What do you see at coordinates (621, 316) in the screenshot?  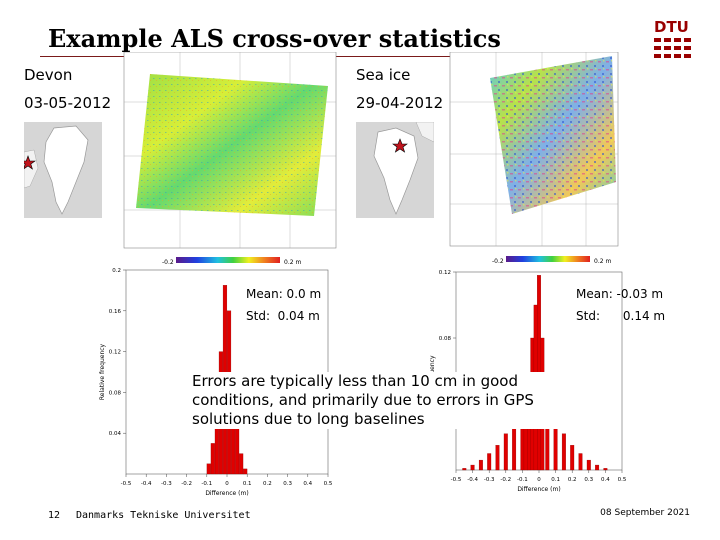 I see `right-std-stat: Std: 0.14 m` at bounding box center [621, 316].